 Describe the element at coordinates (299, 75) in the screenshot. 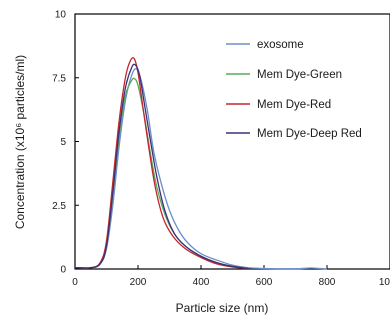

I see `legend-label: Mem Dye-Green` at that location.